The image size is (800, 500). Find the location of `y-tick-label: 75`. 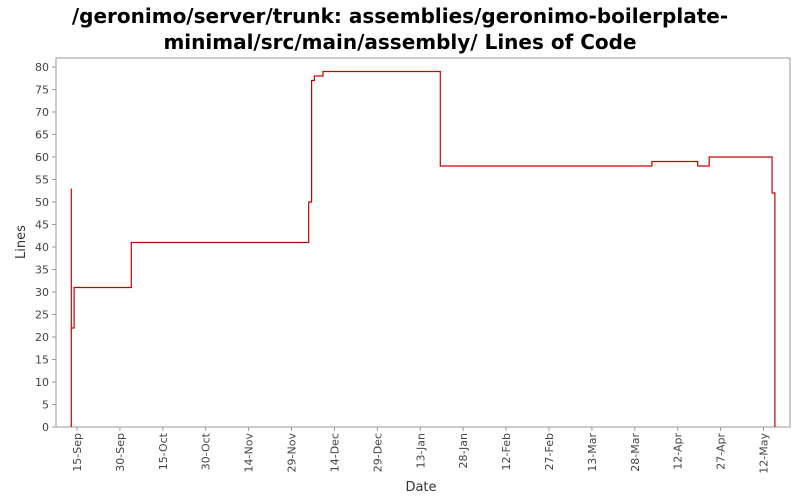

y-tick-label: 75 is located at coordinates (42, 90).